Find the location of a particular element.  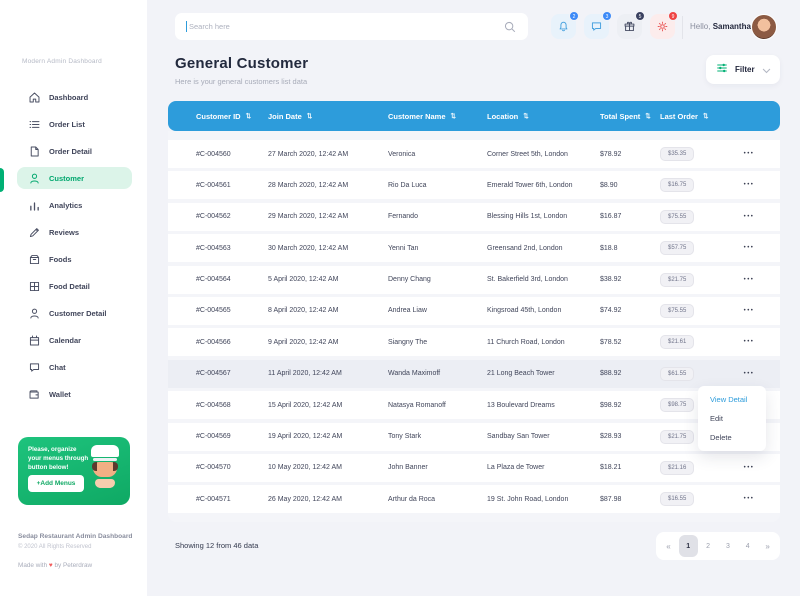

row-context-menu: View Detail Edit Delete is located at coordinates (732, 418).